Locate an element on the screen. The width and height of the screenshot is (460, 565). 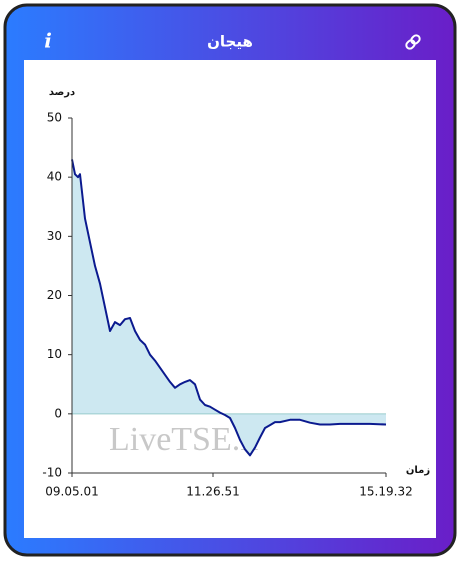
x-tick-label: 15.19.32 is located at coordinates (385, 492).